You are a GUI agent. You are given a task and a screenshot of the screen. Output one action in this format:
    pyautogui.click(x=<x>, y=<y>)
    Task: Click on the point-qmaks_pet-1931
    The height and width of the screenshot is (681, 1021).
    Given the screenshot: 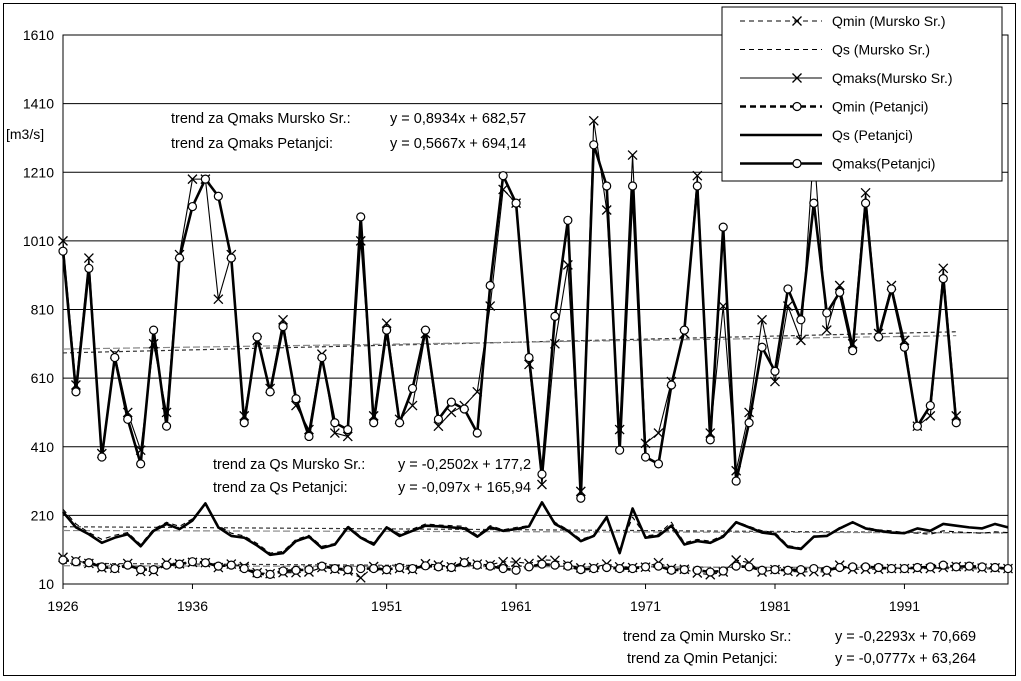 What is the action you would take?
    pyautogui.click(x=128, y=419)
    